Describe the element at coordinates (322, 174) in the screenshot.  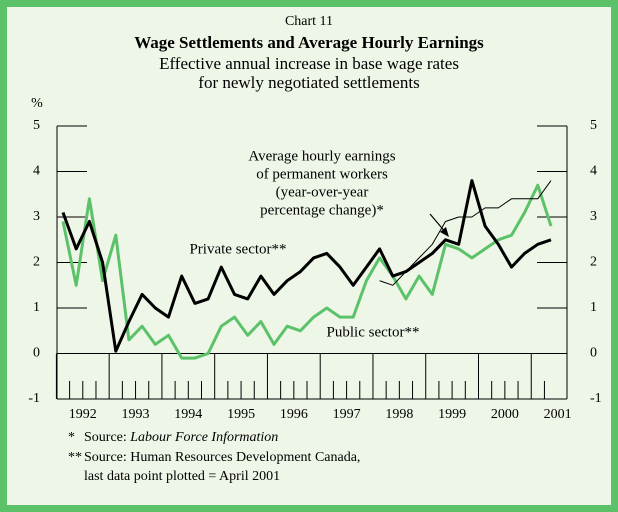
I see `series-label: of permanent workers` at that location.